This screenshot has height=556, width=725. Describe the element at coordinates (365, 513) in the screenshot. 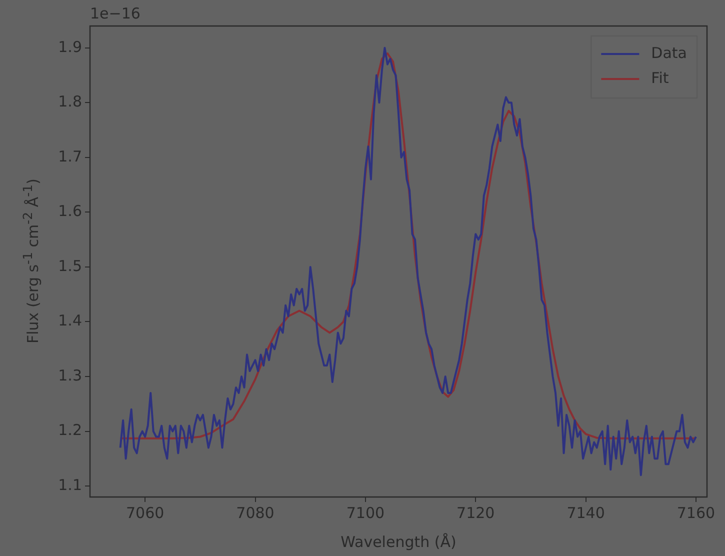

I see `x-tick-label: 7100` at that location.